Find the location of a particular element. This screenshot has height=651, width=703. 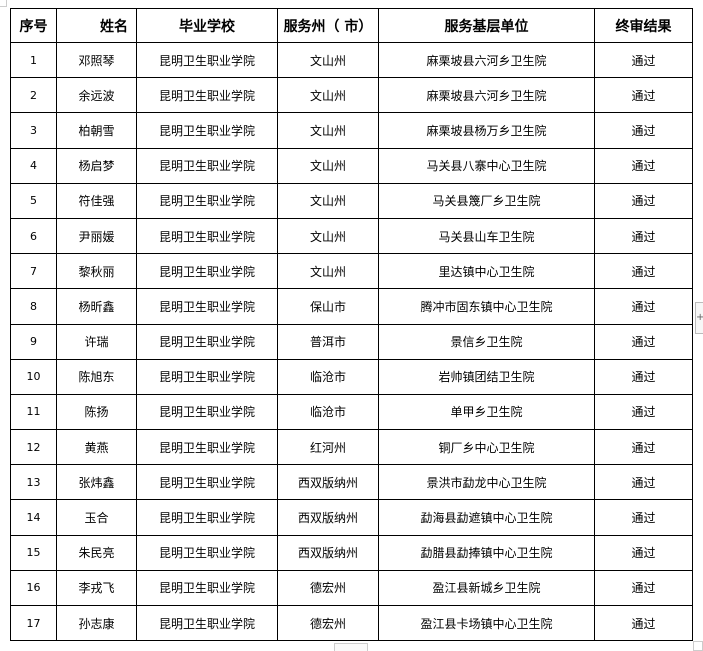

table-row: 8 杨昕鑫 昆明卫生职业学院 保山市 腾冲市固东镇中心卫生院 通过 is located at coordinates (351, 306).